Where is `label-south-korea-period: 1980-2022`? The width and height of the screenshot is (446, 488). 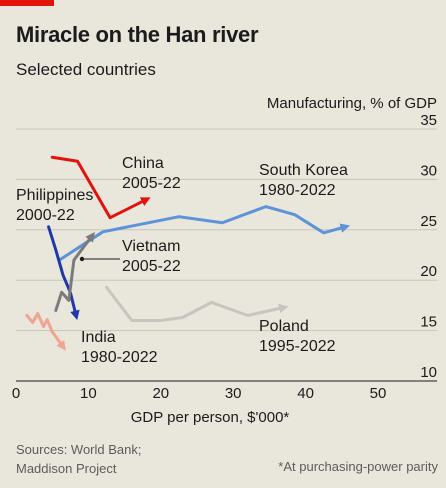
label-south-korea-period: 1980-2022 is located at coordinates (297, 190).